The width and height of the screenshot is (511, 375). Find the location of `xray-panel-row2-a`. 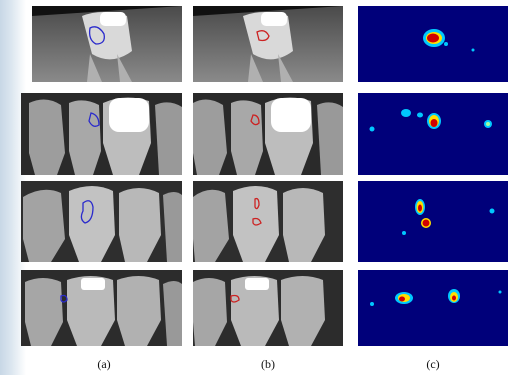

xray-panel-row2-a is located at coordinates (101, 134).